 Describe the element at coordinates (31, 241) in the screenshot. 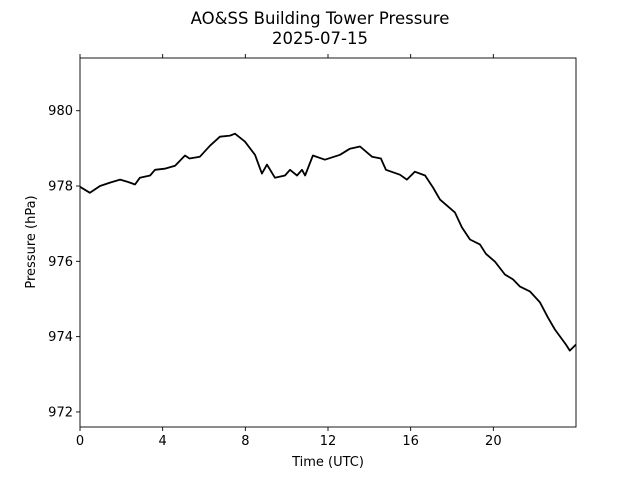

I see `y-axis-label: Pressure (hPa)` at that location.